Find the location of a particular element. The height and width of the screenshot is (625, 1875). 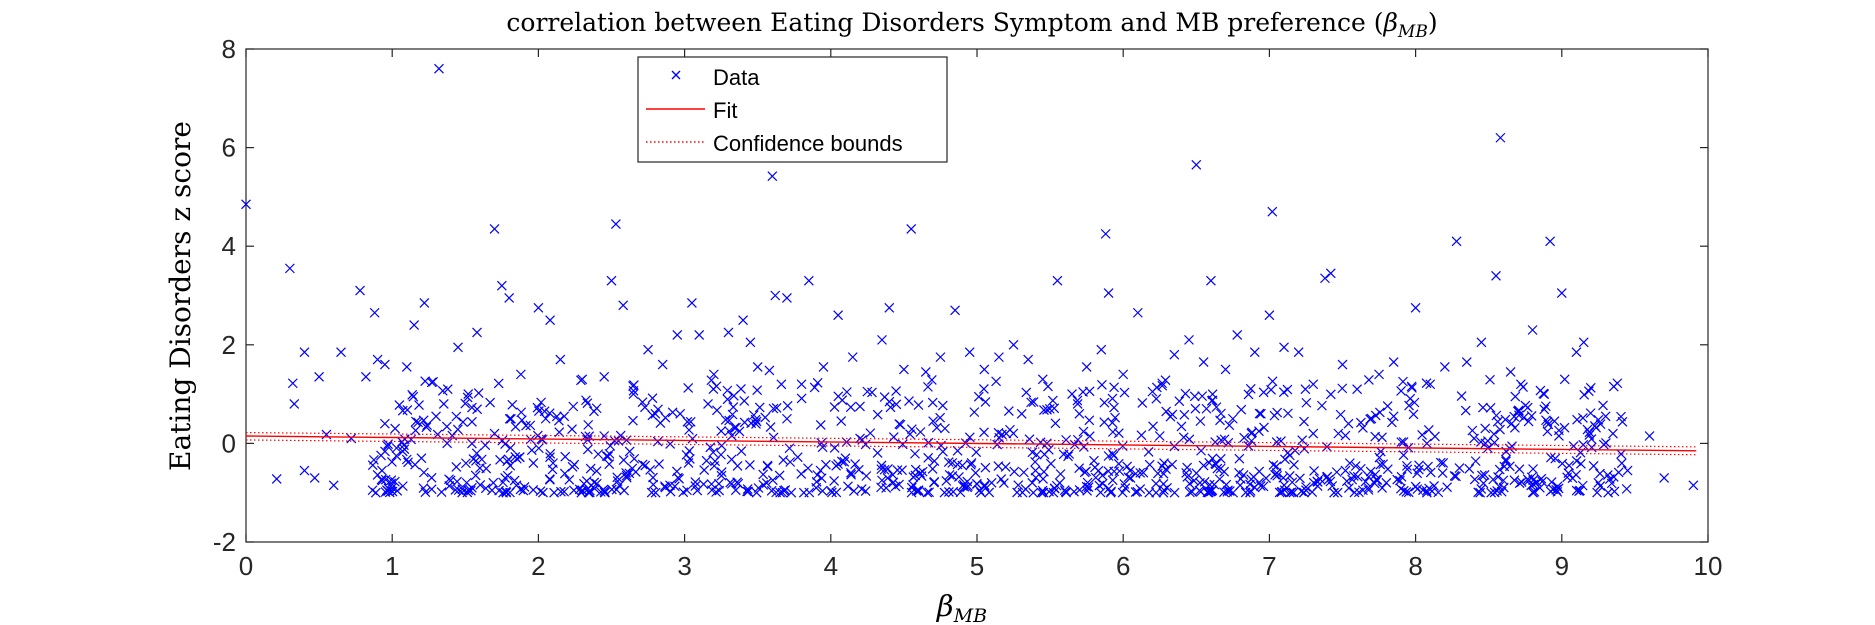

x-axis-label: βMB is located at coordinates (961, 607).